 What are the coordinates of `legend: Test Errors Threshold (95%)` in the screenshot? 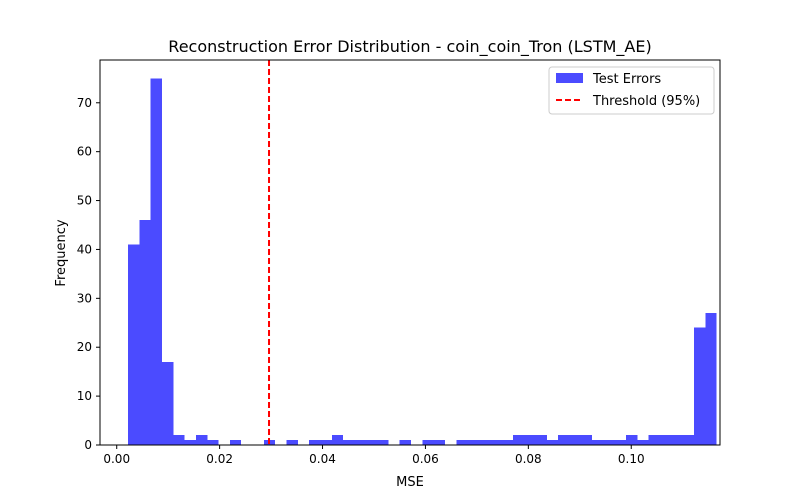 It's located at (631, 90).